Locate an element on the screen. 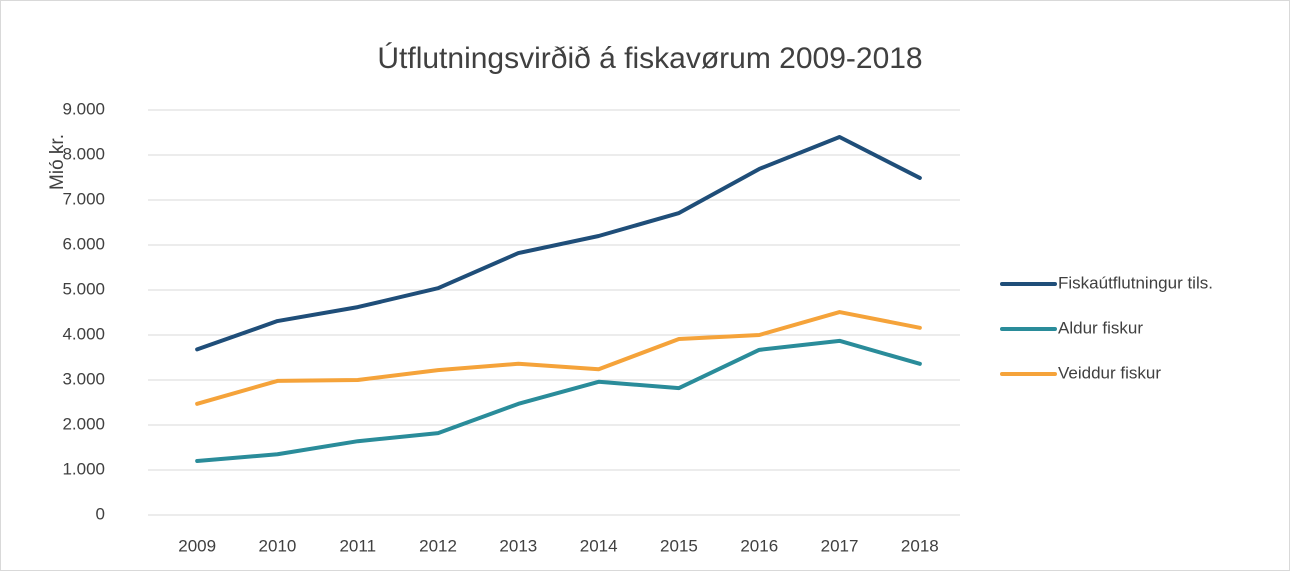 The image size is (1290, 571). x-tick-label: 2009 is located at coordinates (197, 545).